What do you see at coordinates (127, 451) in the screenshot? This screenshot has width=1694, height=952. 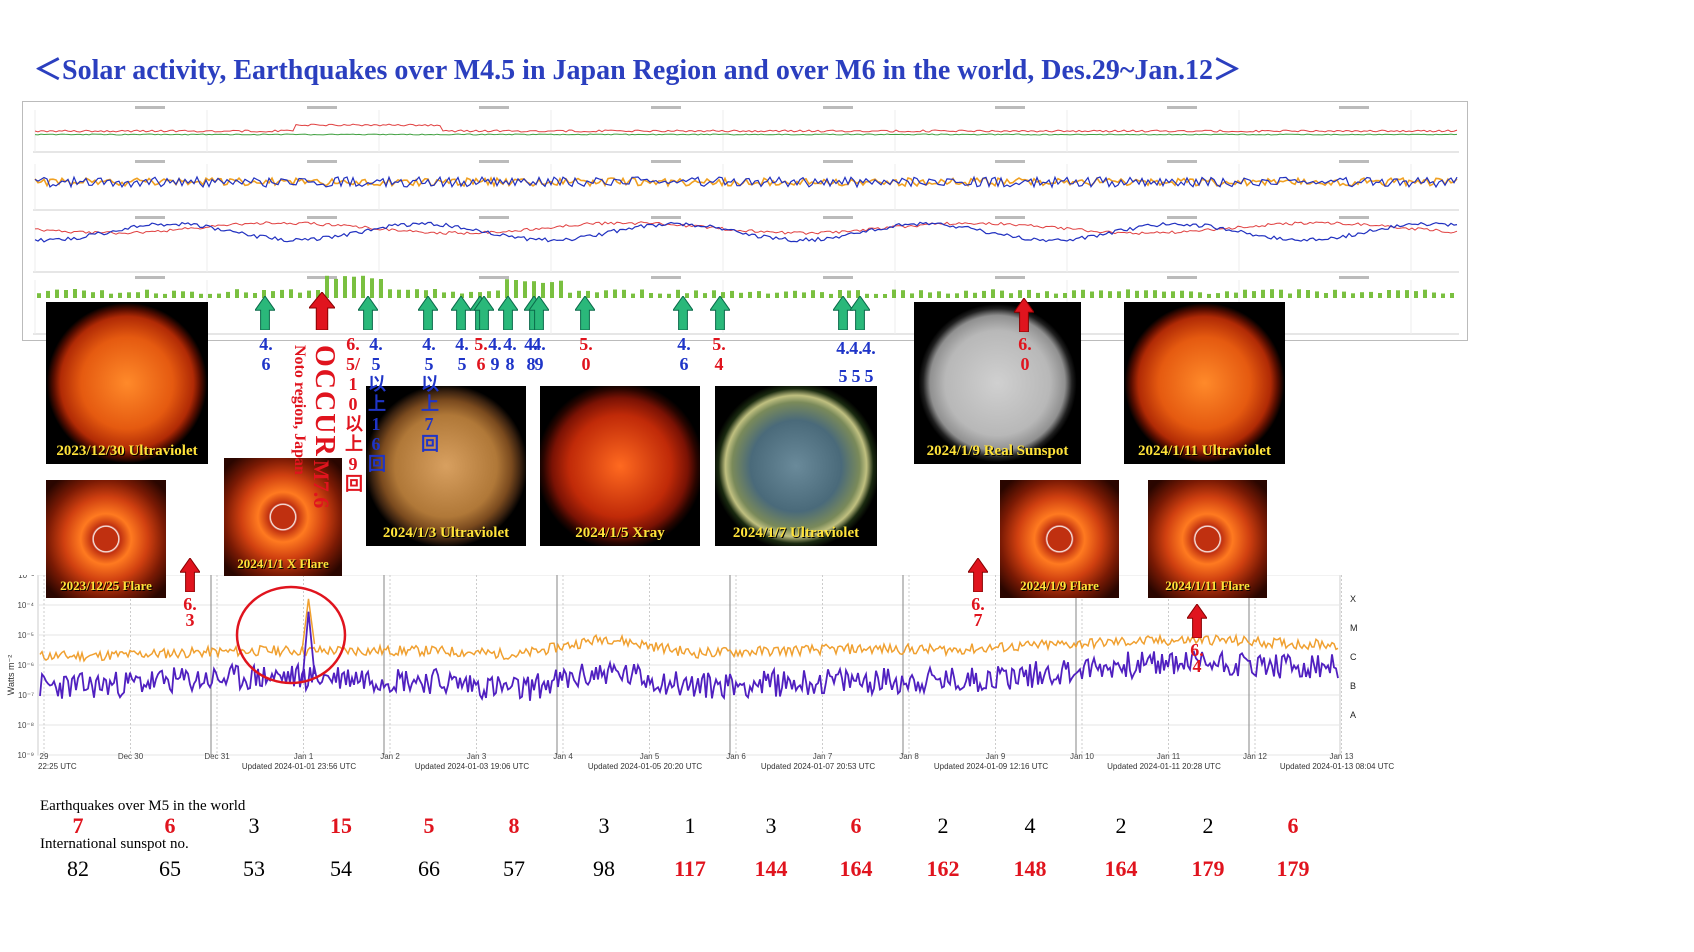 I see `sun-image-caption: 2023/12/30 Ultraviolet` at bounding box center [127, 451].